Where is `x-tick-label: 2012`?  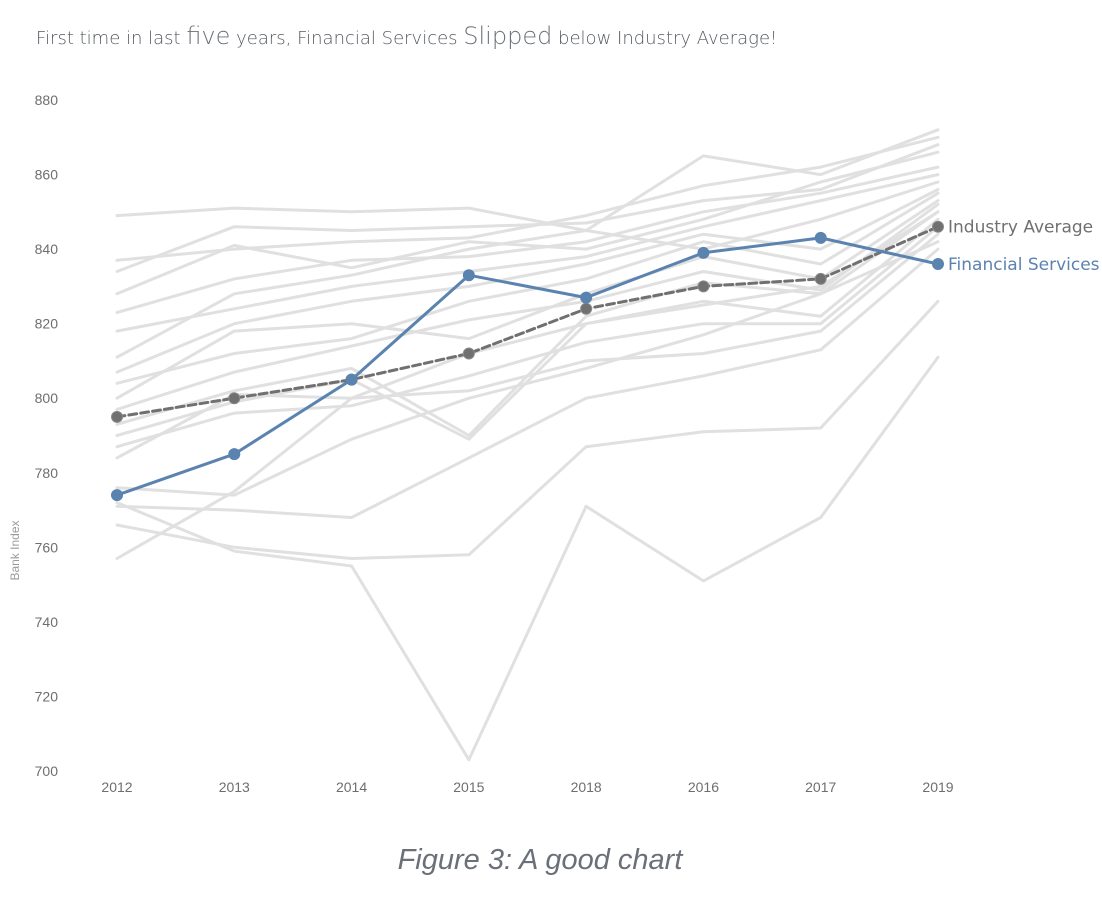
x-tick-label: 2012 is located at coordinates (116, 787).